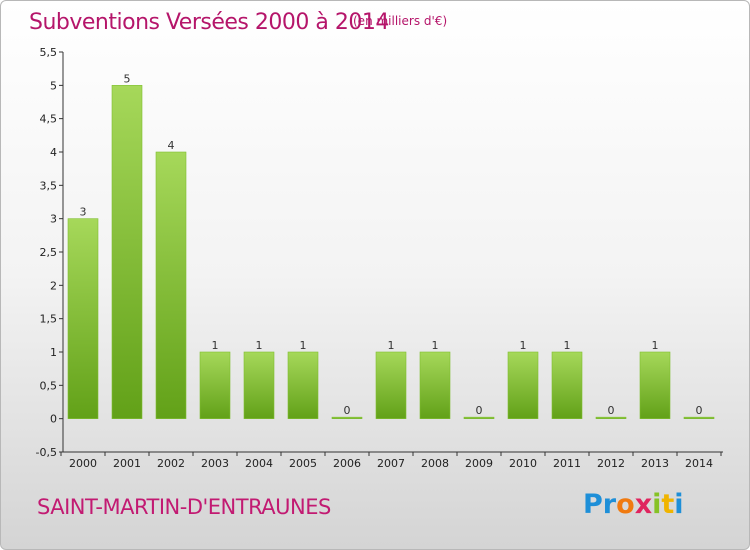  Describe the element at coordinates (83, 212) in the screenshot. I see `data-label: 3` at that location.